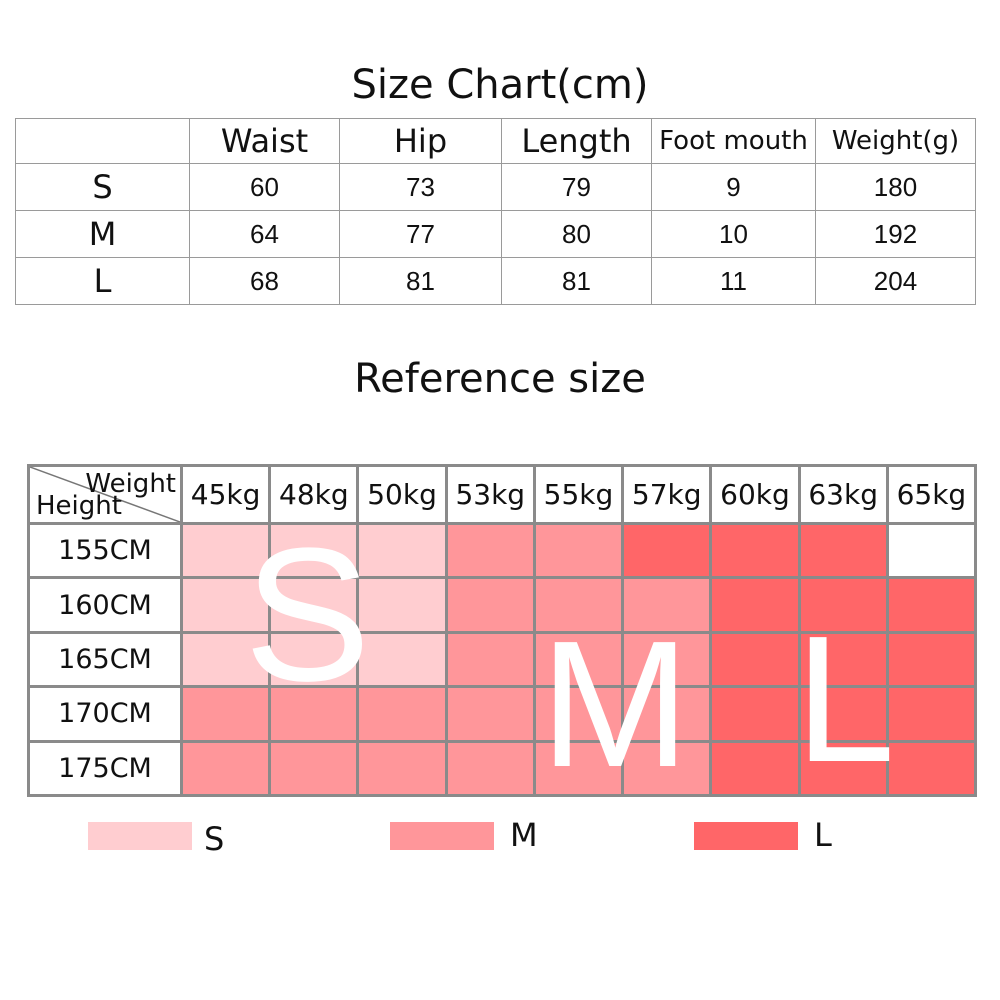  What do you see at coordinates (667, 494) in the screenshot?
I see `weight-header: 57kg` at bounding box center [667, 494].